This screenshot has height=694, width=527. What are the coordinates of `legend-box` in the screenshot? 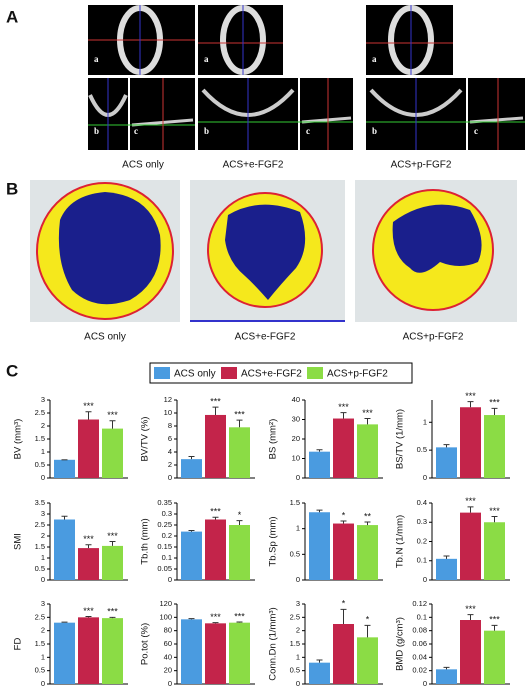 It's located at (281, 373).